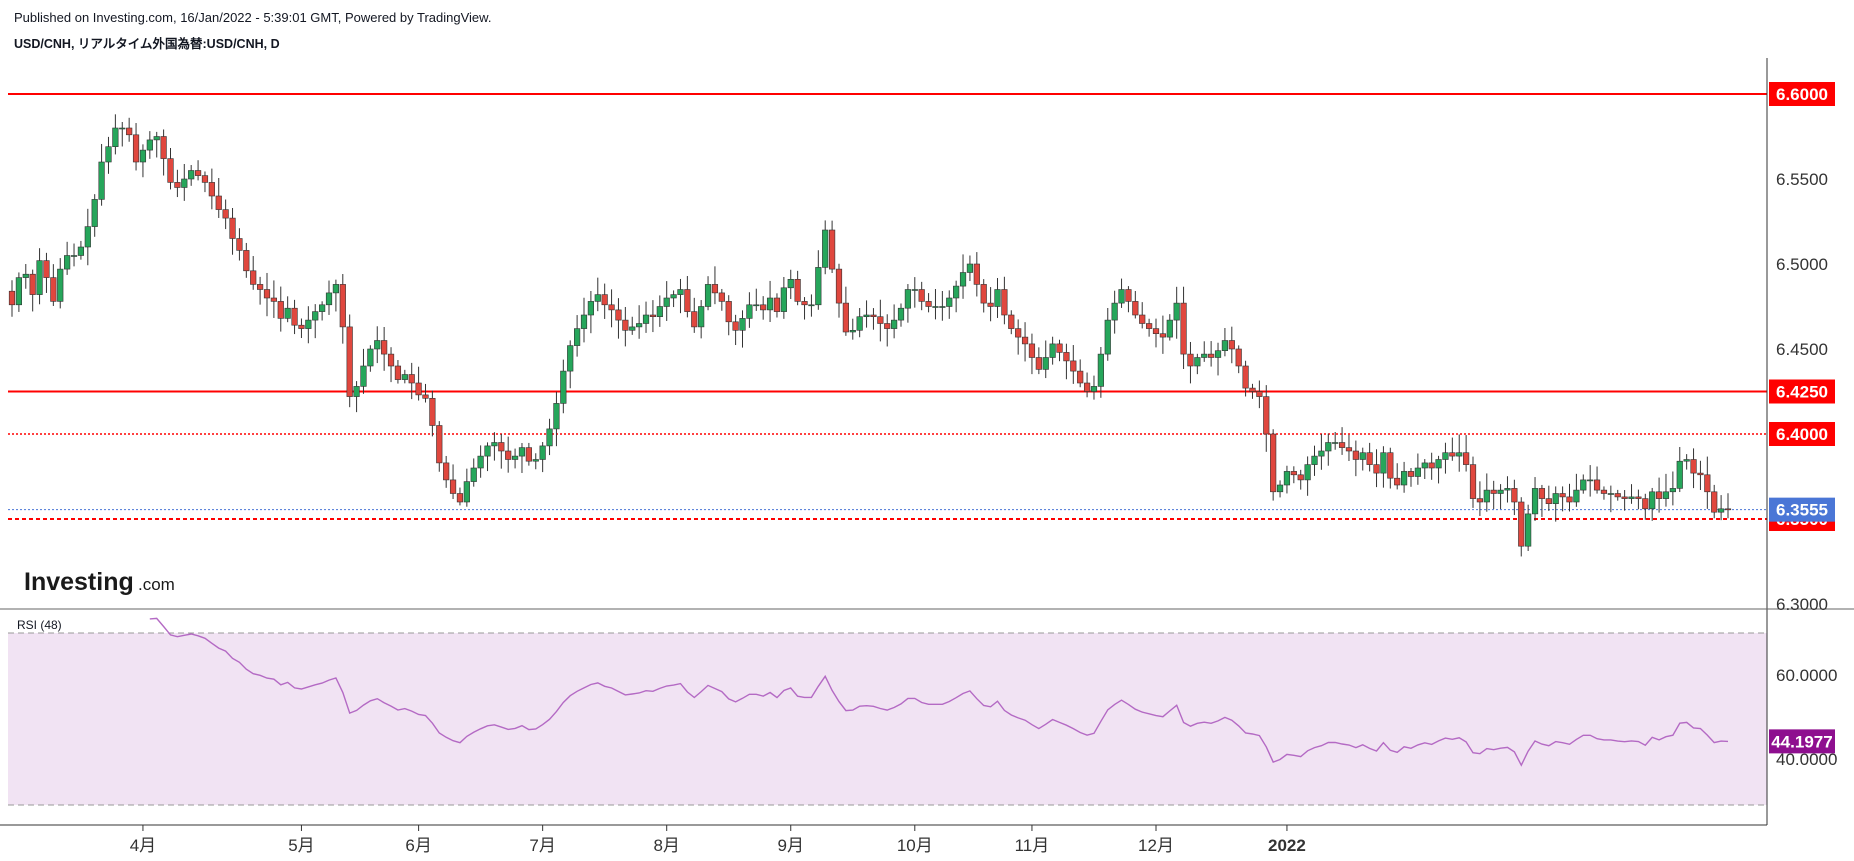  I want to click on time-tick-label: 5月, so click(301, 845).